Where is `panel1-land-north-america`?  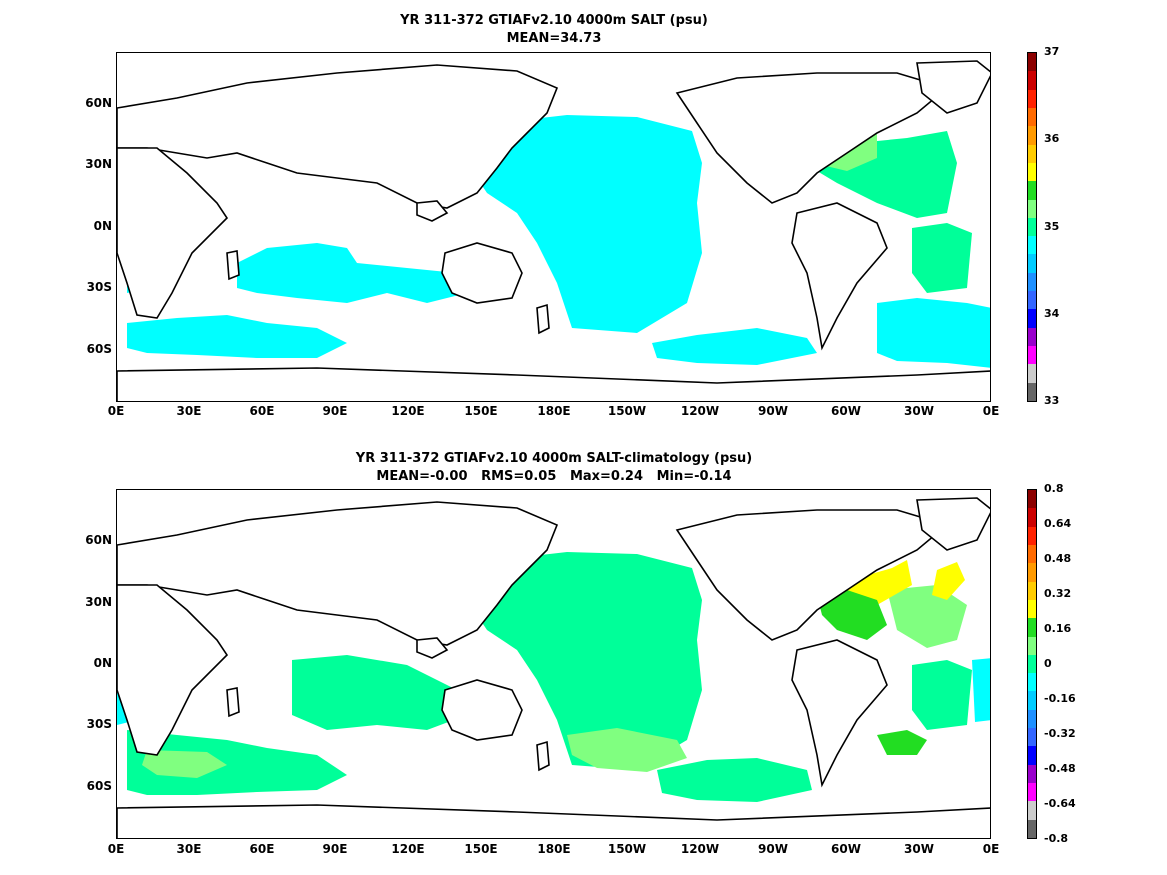
panel1-land-north-america is located at coordinates (812, 138).